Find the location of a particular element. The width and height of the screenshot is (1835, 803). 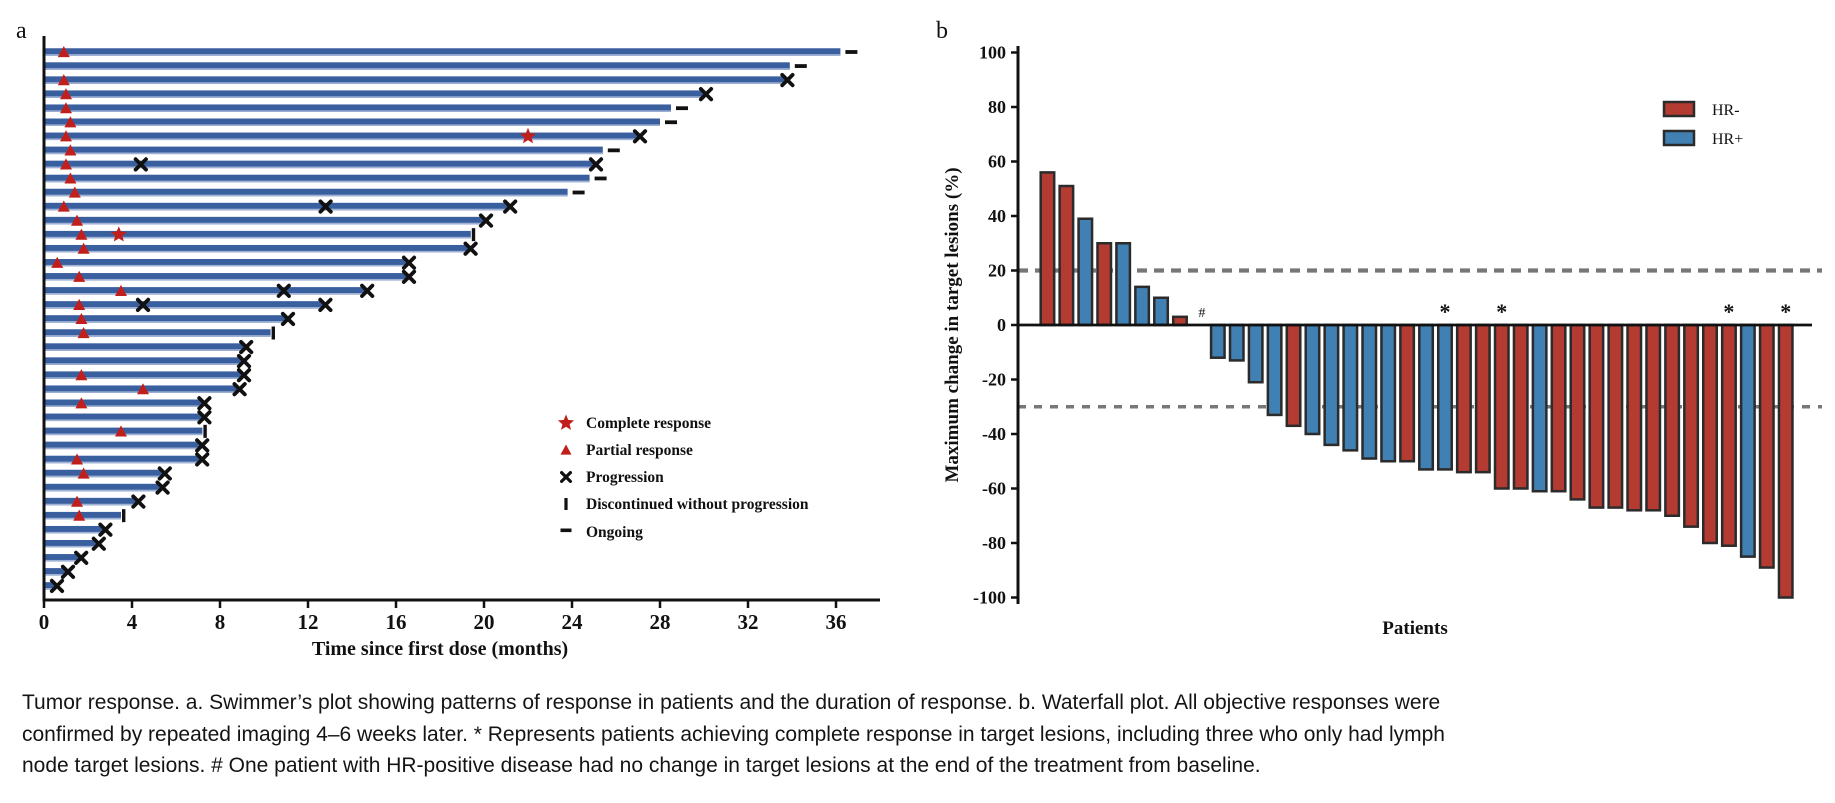

swimmer-legend-label: Discontinued without progression is located at coordinates (697, 504).